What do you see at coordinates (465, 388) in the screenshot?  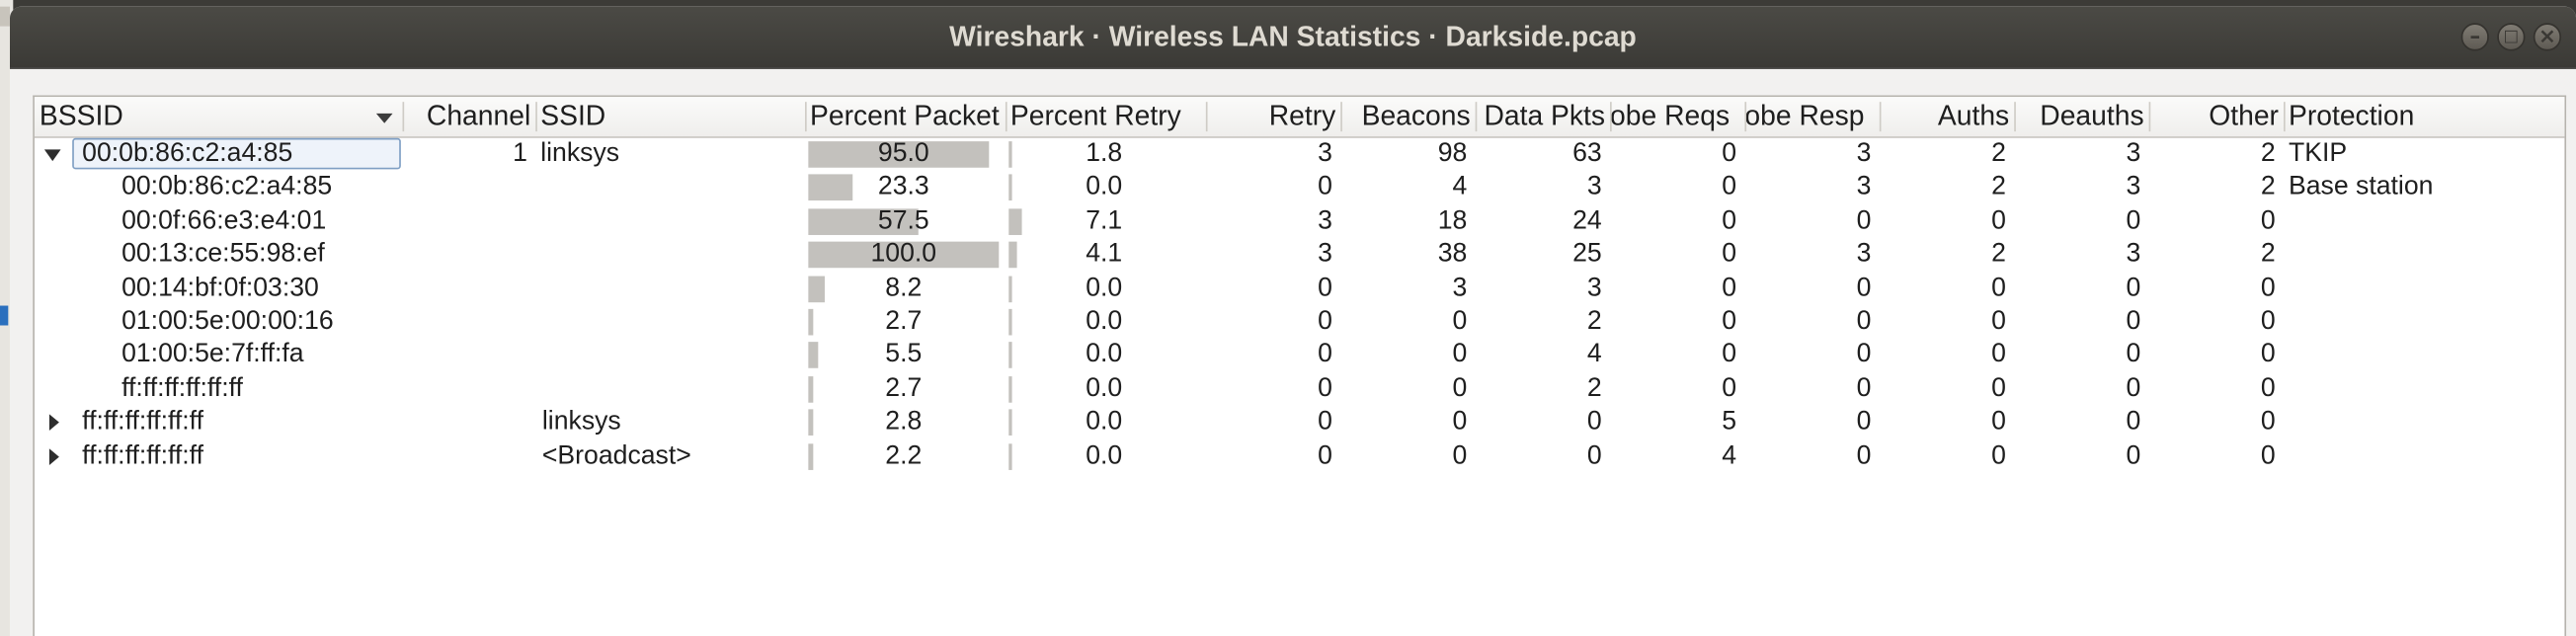 I see `cell-channel` at bounding box center [465, 388].